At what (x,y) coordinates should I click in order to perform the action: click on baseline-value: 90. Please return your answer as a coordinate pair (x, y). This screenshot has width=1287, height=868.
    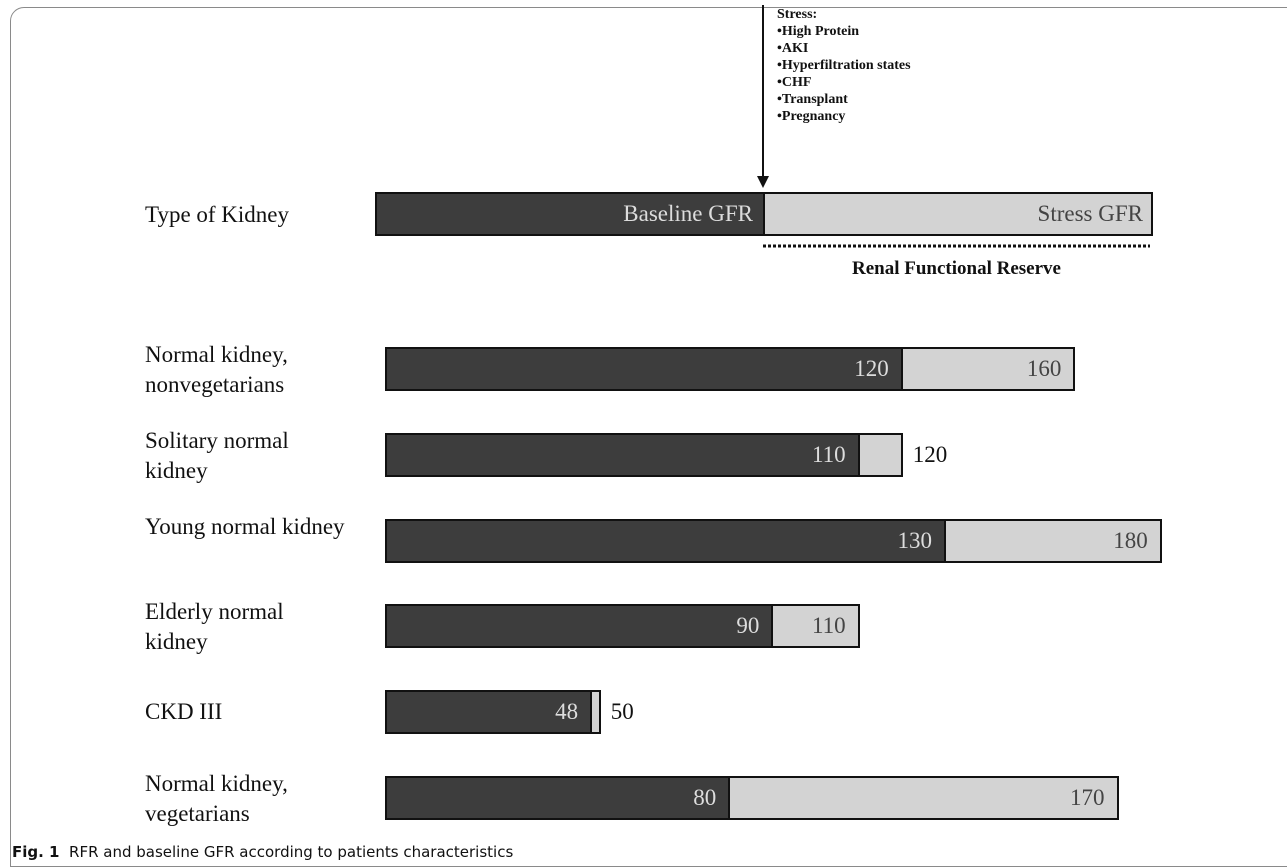
    Looking at the image, I should click on (748, 626).